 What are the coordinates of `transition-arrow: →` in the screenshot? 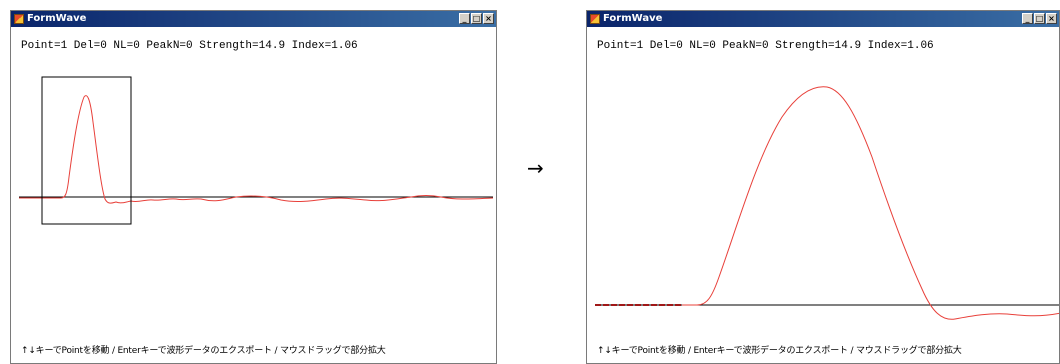 It's located at (535, 168).